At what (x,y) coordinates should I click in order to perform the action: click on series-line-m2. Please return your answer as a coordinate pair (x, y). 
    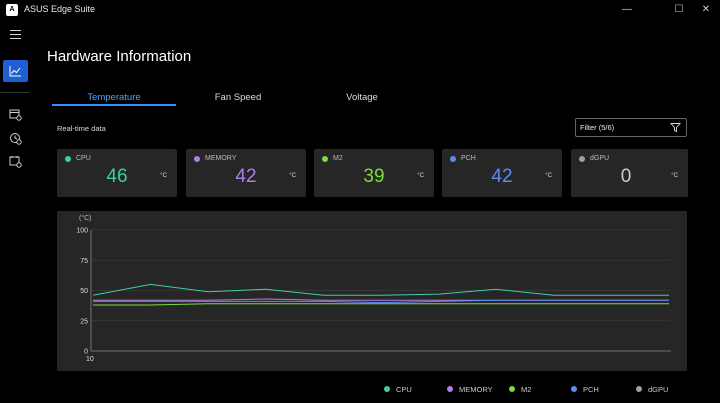
    Looking at the image, I should click on (381, 304).